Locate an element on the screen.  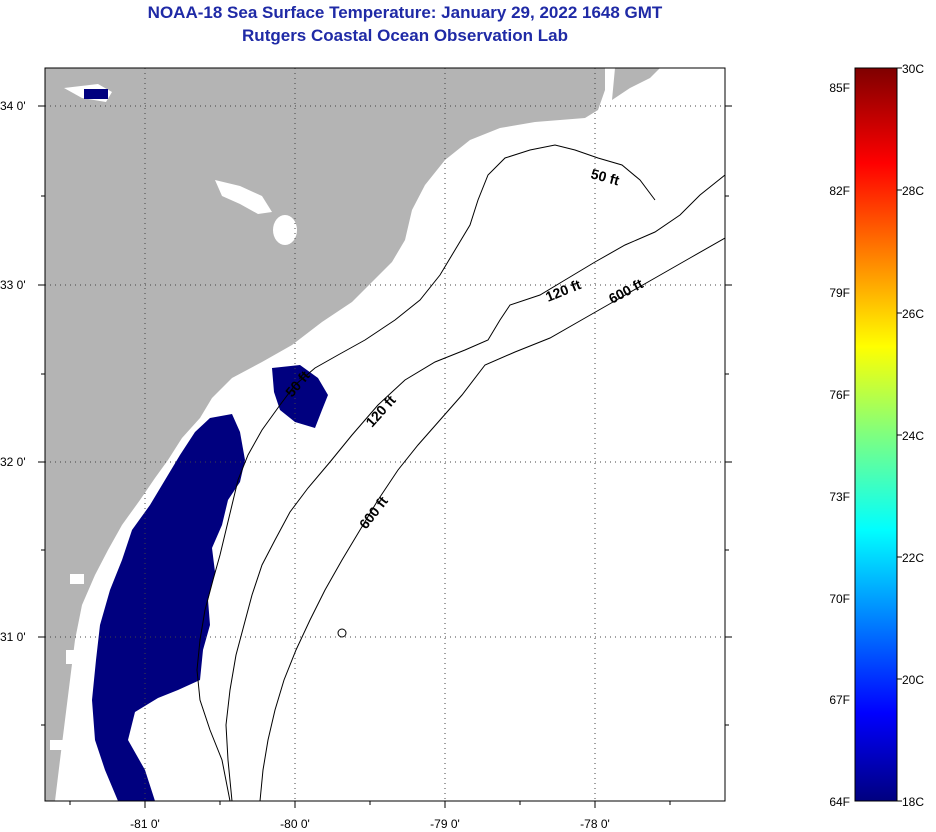
colorbar-c-label-18: 18C is located at coordinates (913, 802).